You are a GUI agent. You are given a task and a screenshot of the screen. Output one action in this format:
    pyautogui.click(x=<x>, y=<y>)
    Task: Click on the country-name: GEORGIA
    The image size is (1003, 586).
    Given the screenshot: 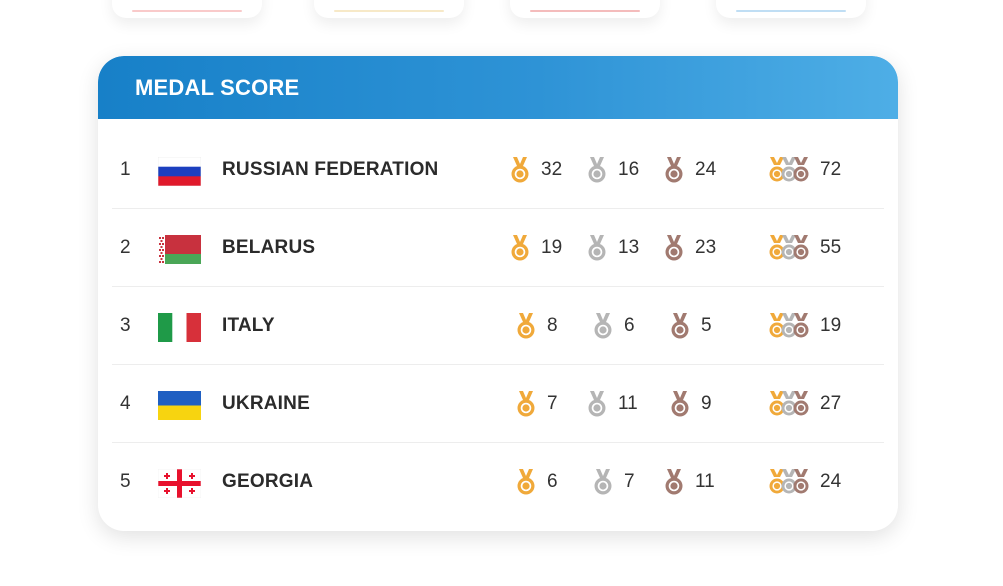 What is the action you would take?
    pyautogui.click(x=268, y=481)
    